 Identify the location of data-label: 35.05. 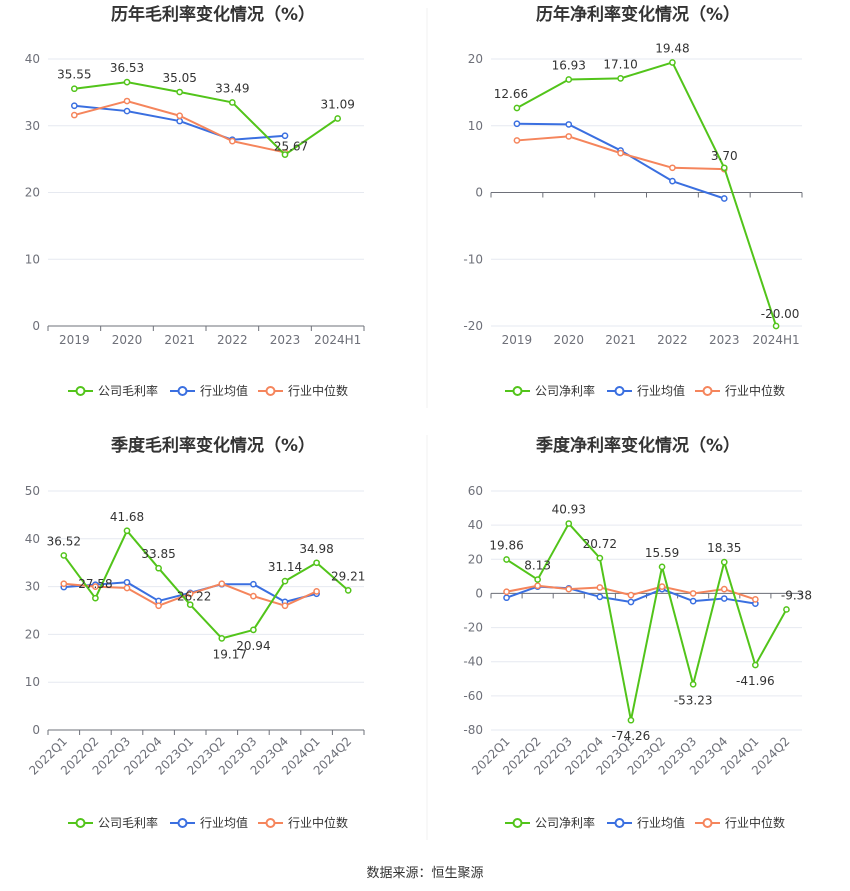
(179, 78).